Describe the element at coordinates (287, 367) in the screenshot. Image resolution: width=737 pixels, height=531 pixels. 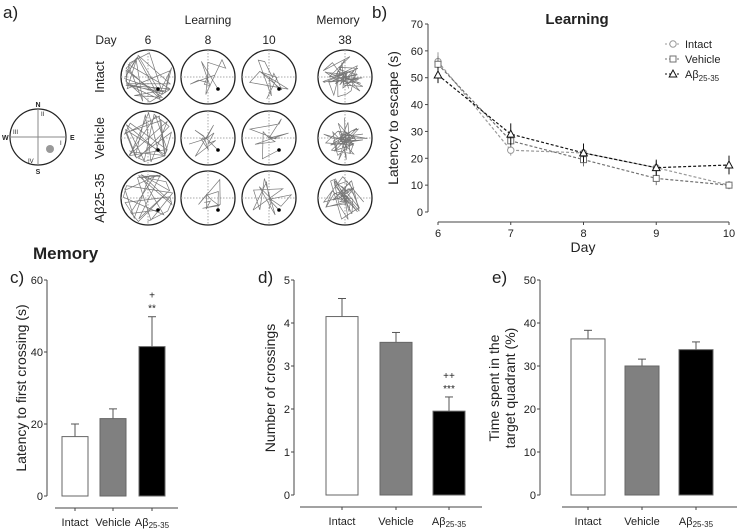
I see `y-tick-label: 3` at that location.